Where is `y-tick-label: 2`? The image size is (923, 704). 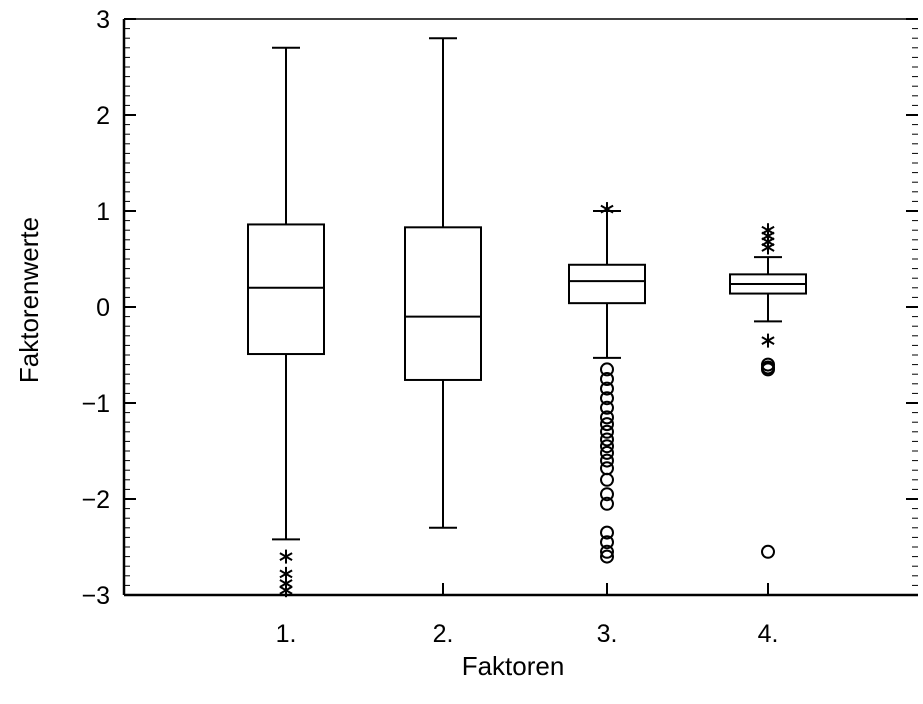
y-tick-label: 2 is located at coordinates (103, 116).